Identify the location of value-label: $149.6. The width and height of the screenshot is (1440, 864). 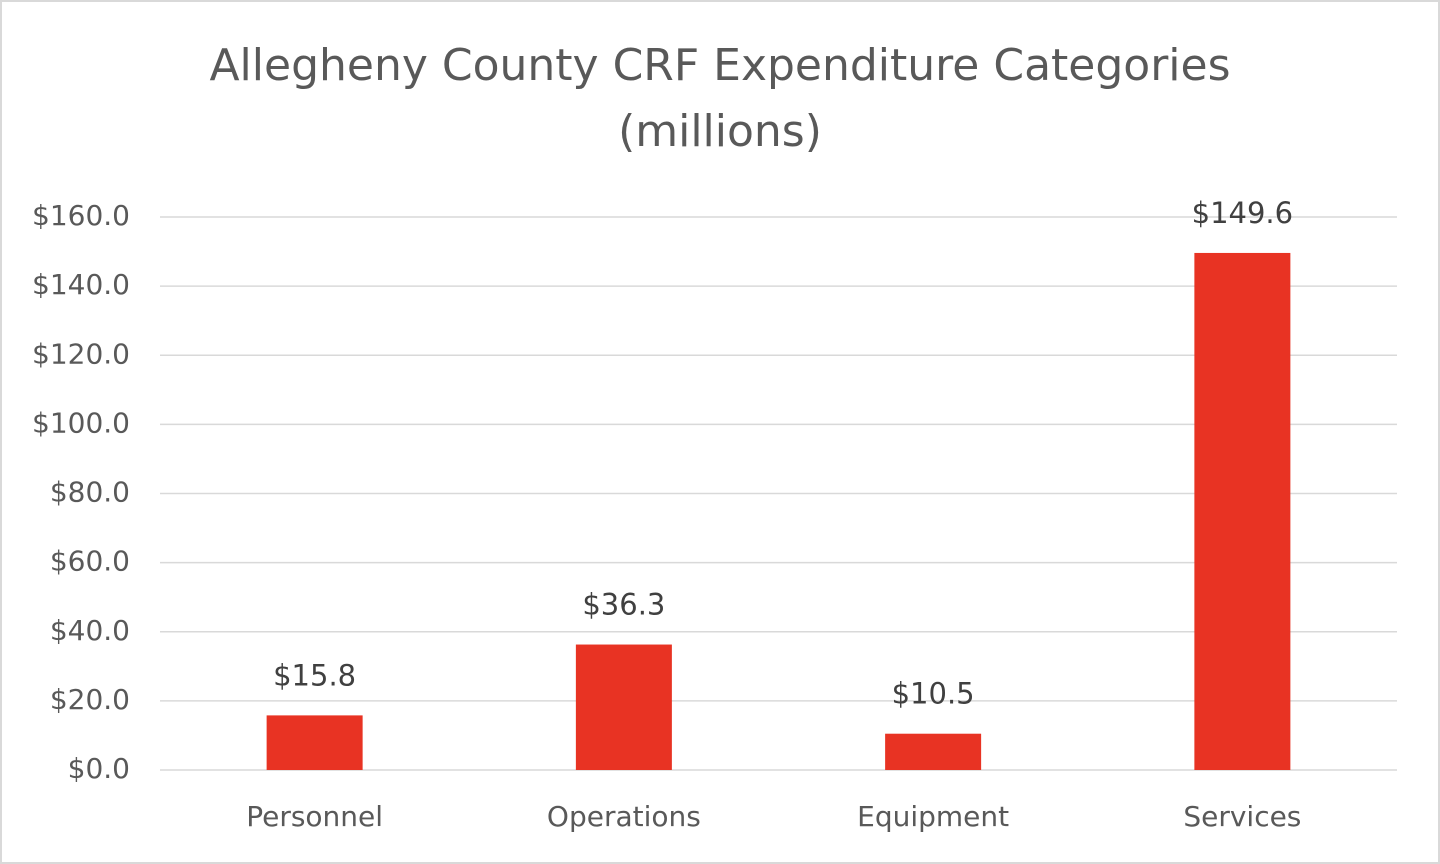
(1242, 213).